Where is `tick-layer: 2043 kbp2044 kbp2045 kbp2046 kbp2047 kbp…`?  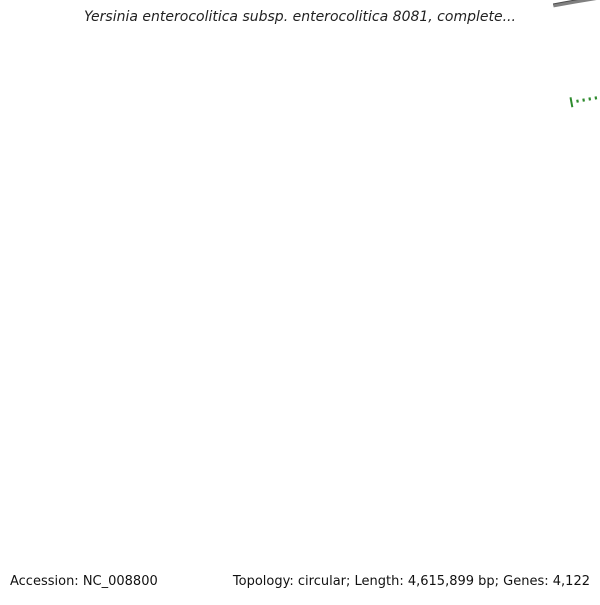
tick-layer: 2043 kbp2044 kbp2045 kbp2046 kbp2047 kbp… is located at coordinates (583, 102).